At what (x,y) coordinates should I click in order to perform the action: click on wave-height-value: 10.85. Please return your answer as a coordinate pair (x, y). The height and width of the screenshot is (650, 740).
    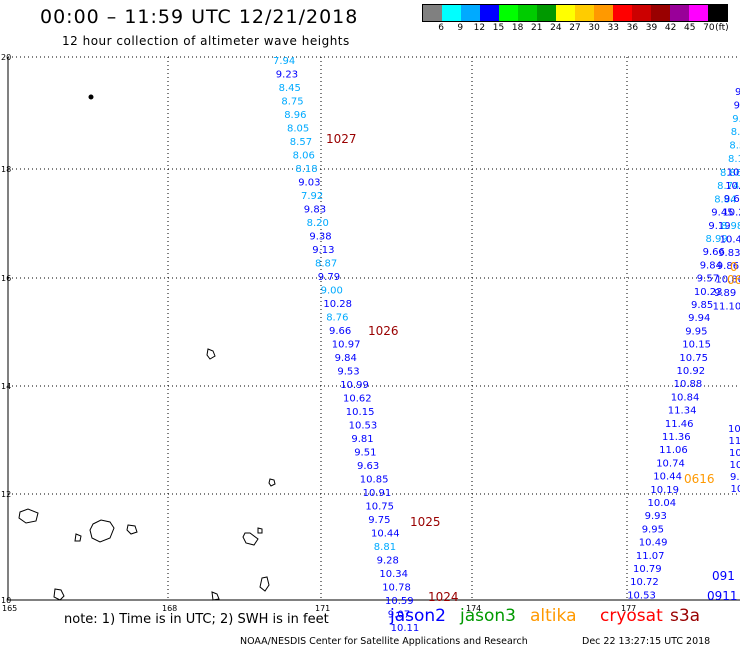
    Looking at the image, I should click on (374, 480).